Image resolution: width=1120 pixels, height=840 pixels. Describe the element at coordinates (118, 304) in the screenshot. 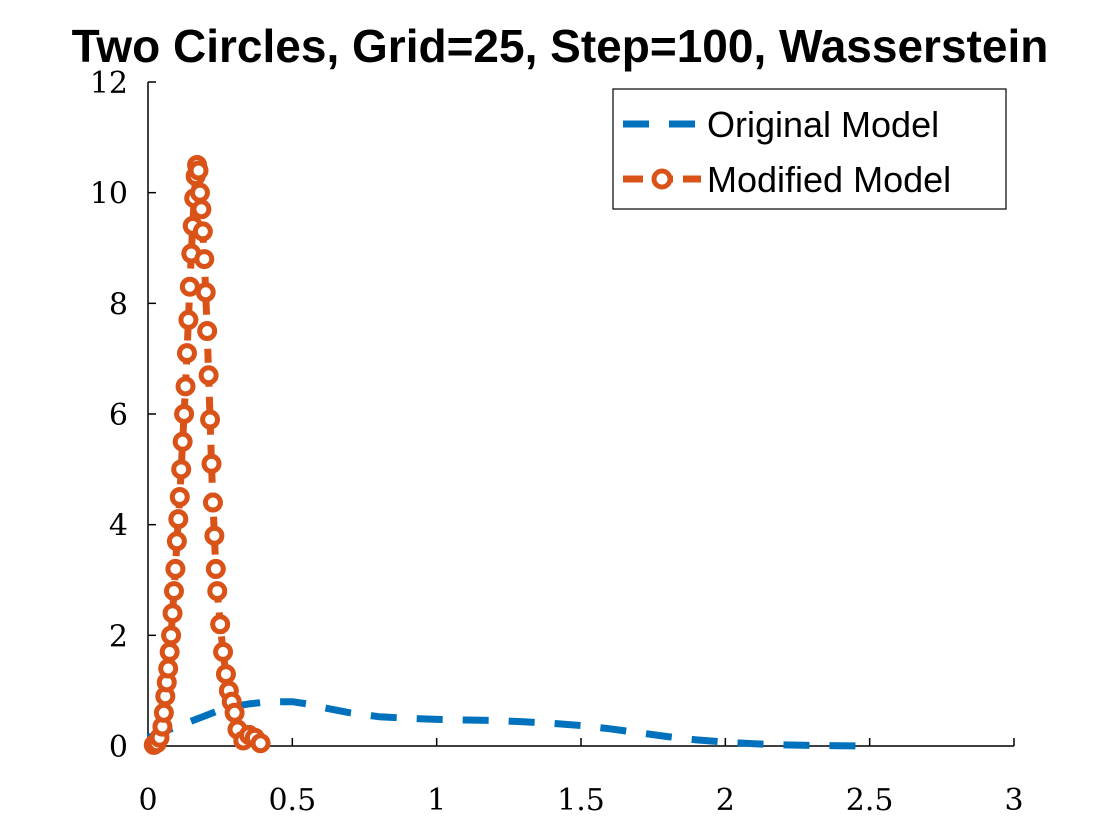

I see `y-tick-label: 8` at that location.